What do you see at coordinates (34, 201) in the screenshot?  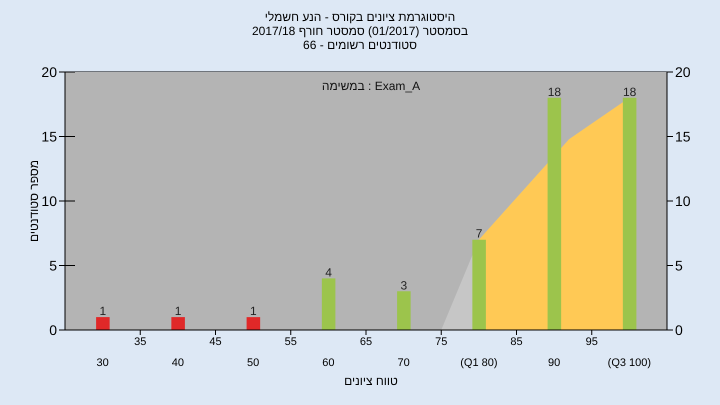 I see `y-axis-title: מספר סטודנטים` at bounding box center [34, 201].